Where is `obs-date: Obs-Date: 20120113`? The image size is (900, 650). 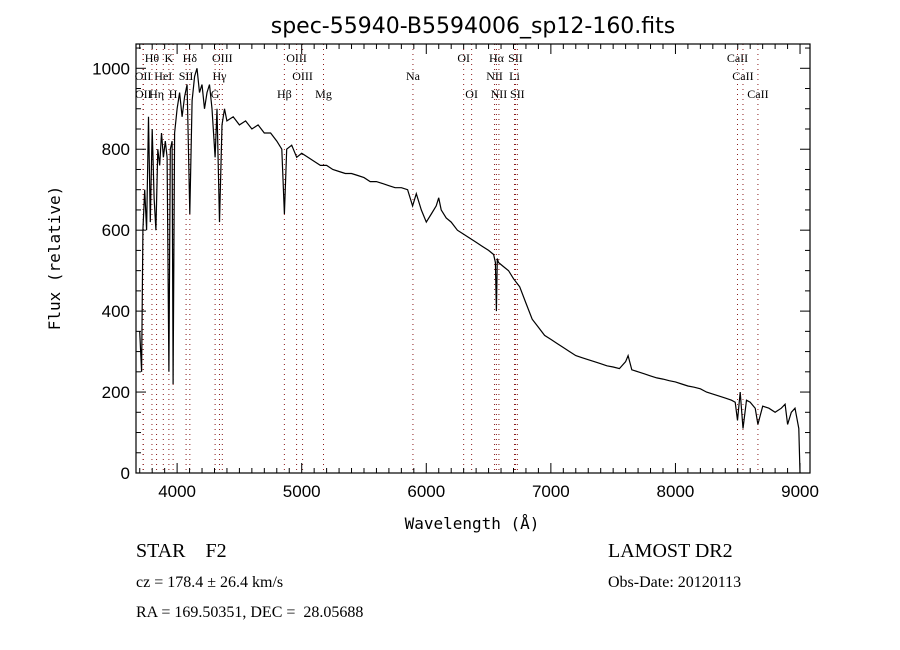 obs-date: Obs-Date: 20120113 is located at coordinates (675, 582).